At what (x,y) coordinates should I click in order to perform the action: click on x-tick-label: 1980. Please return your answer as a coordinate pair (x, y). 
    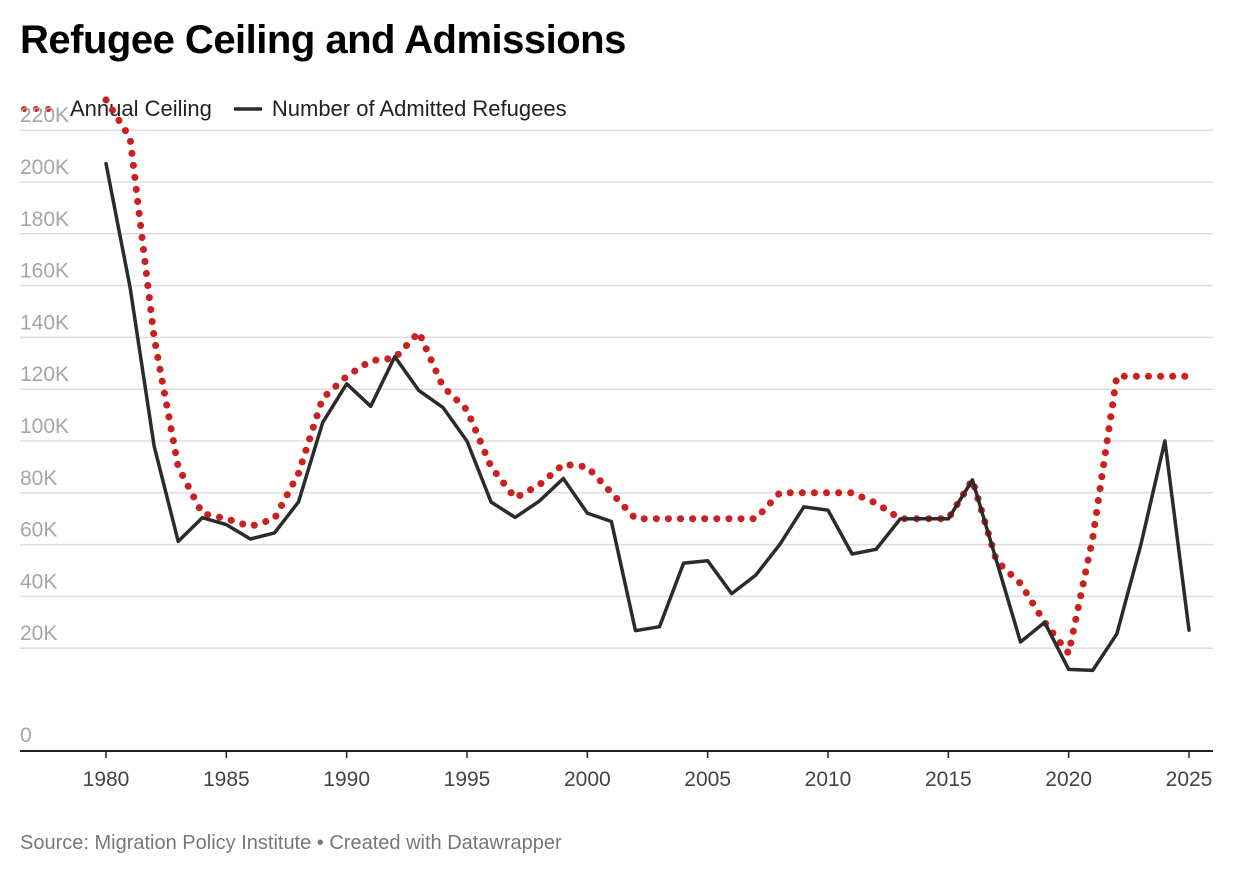
    Looking at the image, I should click on (106, 779).